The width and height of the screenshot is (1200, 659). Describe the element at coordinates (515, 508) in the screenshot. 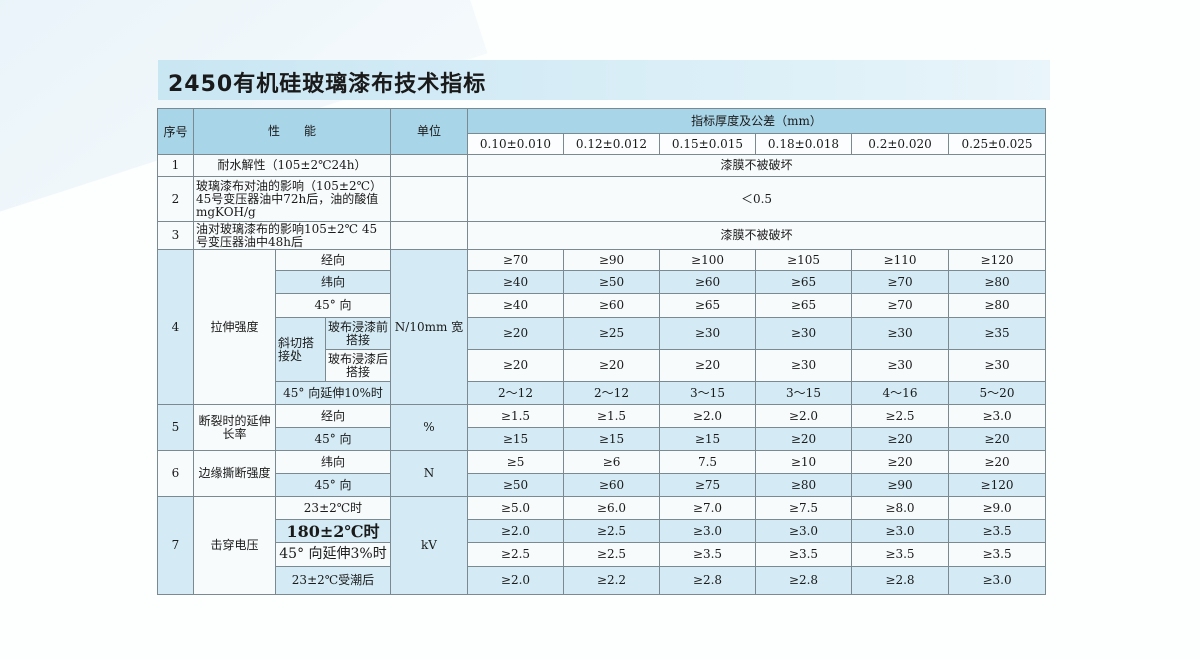

I see `value-cell: ≥5.0` at that location.